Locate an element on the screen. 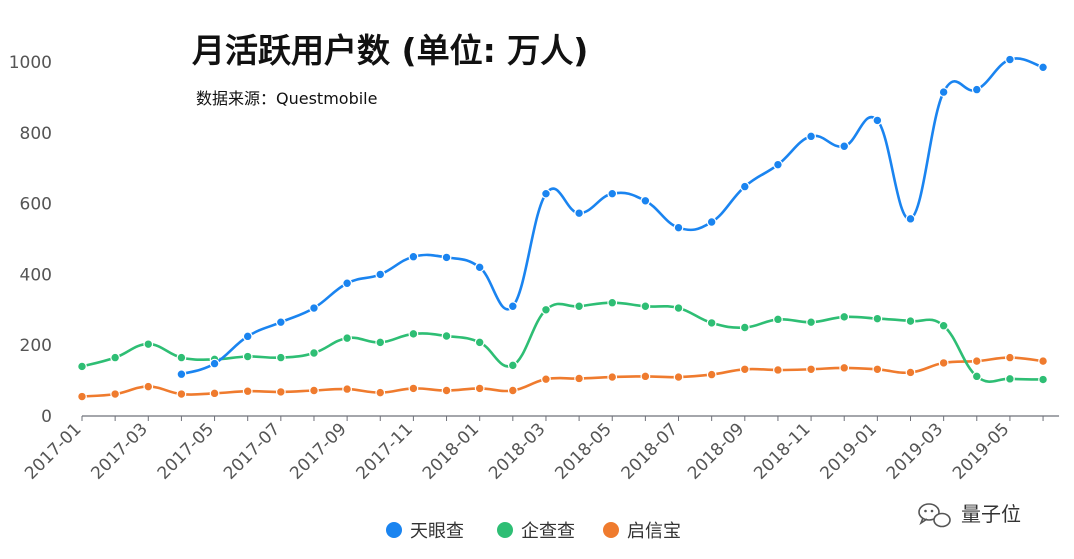 The width and height of the screenshot is (1074, 559). legend: 天眼查 企查查 启信宝 is located at coordinates (533, 531).